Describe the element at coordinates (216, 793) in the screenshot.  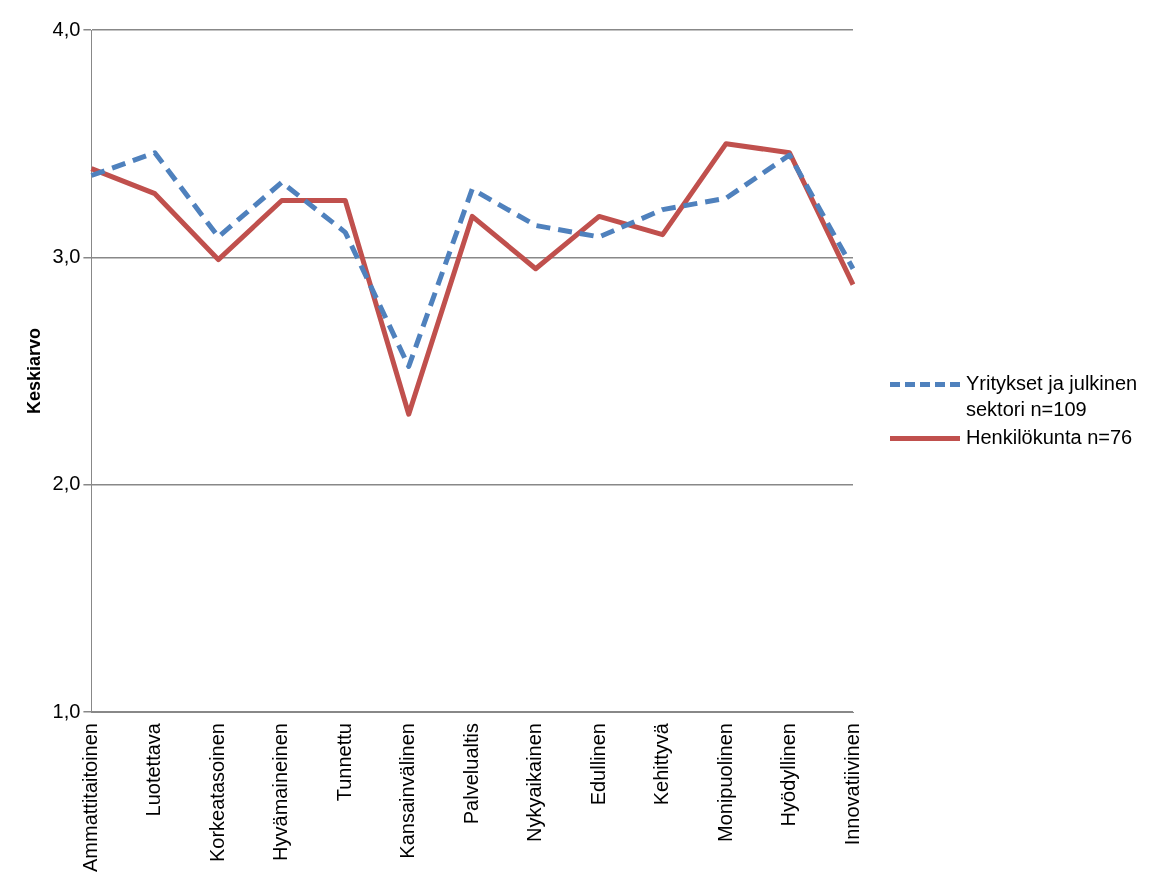
I see `x-tick-label: Korkeatasoinen` at that location.